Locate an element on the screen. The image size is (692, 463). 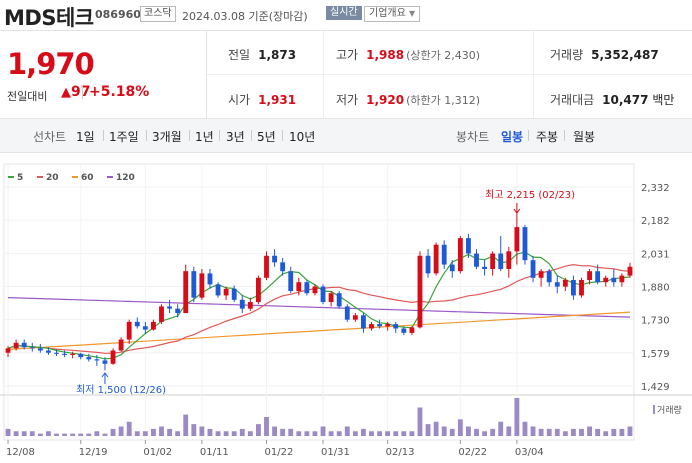
tab-1w: 1주일 is located at coordinates (124, 137).